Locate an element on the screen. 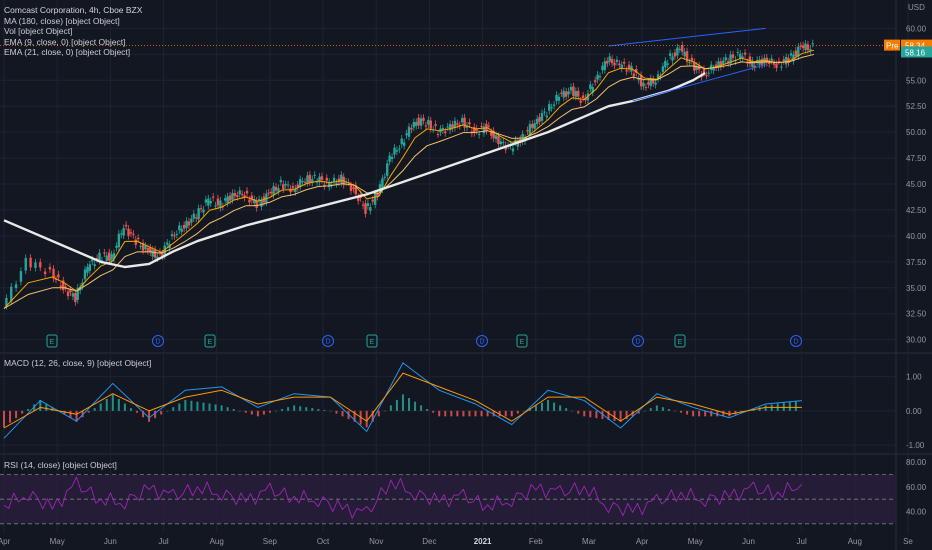  legend-macd: MACD (12, 26, close, 9) [object Object] is located at coordinates (78, 363).